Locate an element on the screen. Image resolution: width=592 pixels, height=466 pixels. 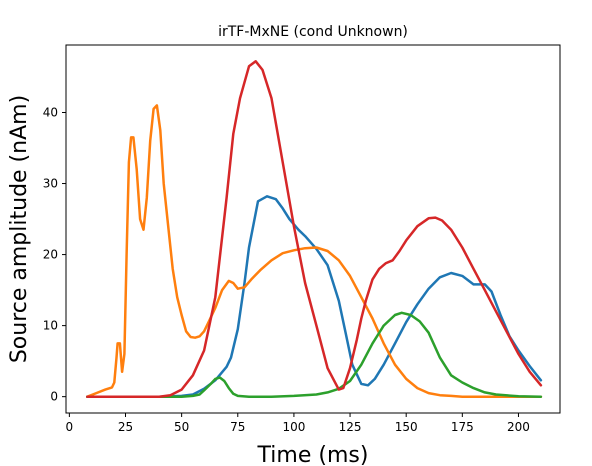
x-tick-label: 175 is located at coordinates (462, 427).